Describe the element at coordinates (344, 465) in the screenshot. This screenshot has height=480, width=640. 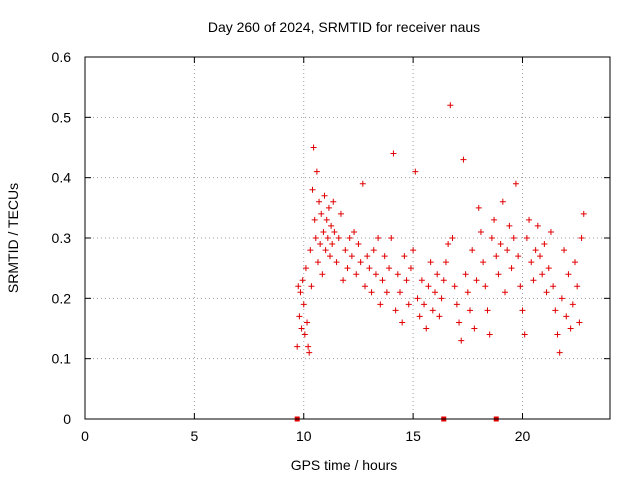
I see `x-axis-label: GPS time / hours` at that location.